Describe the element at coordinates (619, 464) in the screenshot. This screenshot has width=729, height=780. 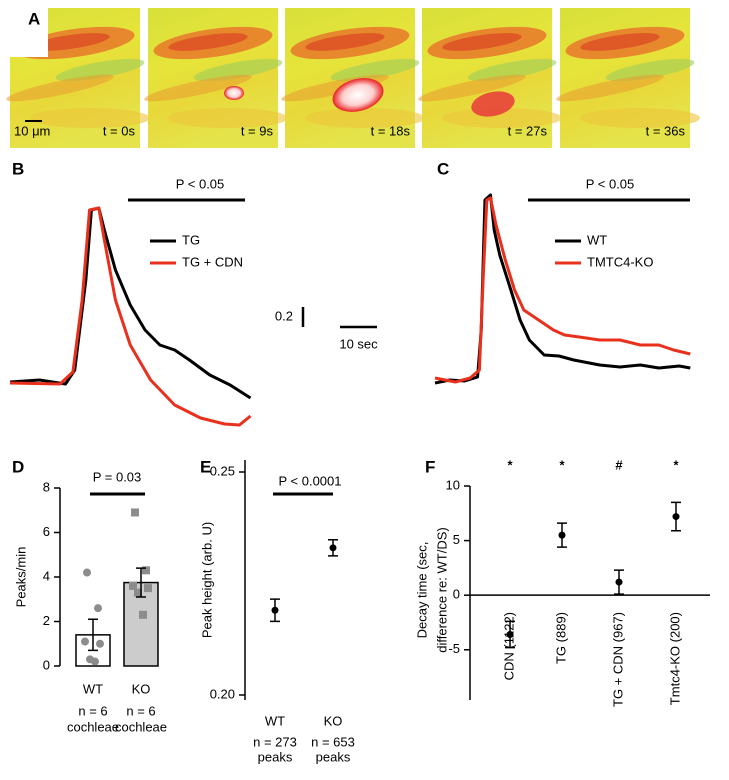
I see `significance-marker: #` at that location.